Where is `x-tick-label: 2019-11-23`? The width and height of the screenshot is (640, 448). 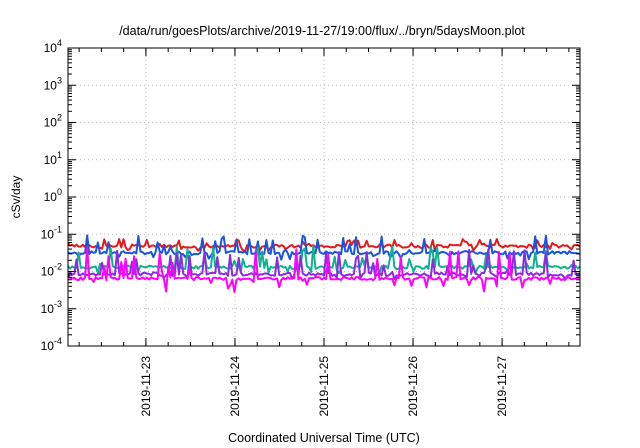
x-tick-label: 2019-11-23 is located at coordinates (146, 386).